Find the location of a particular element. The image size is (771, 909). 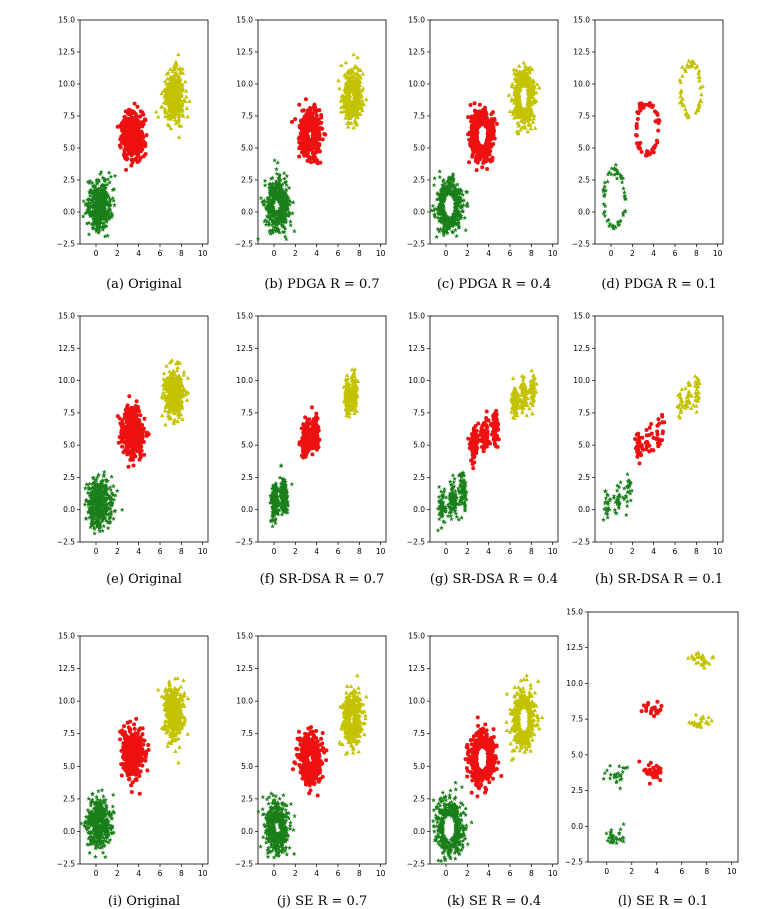

panel-caption: (a) Original is located at coordinates (144, 284).